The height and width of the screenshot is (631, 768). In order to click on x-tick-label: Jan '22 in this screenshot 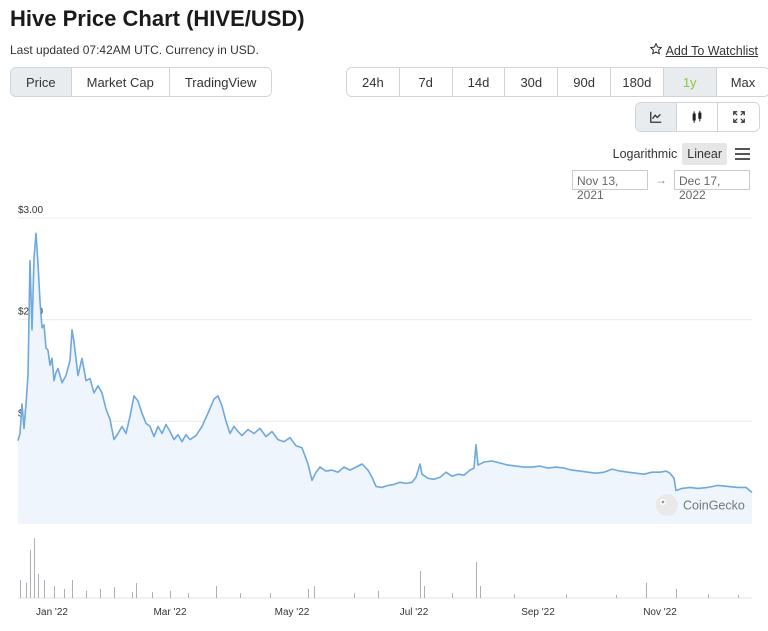, I will do `click(52, 612)`.